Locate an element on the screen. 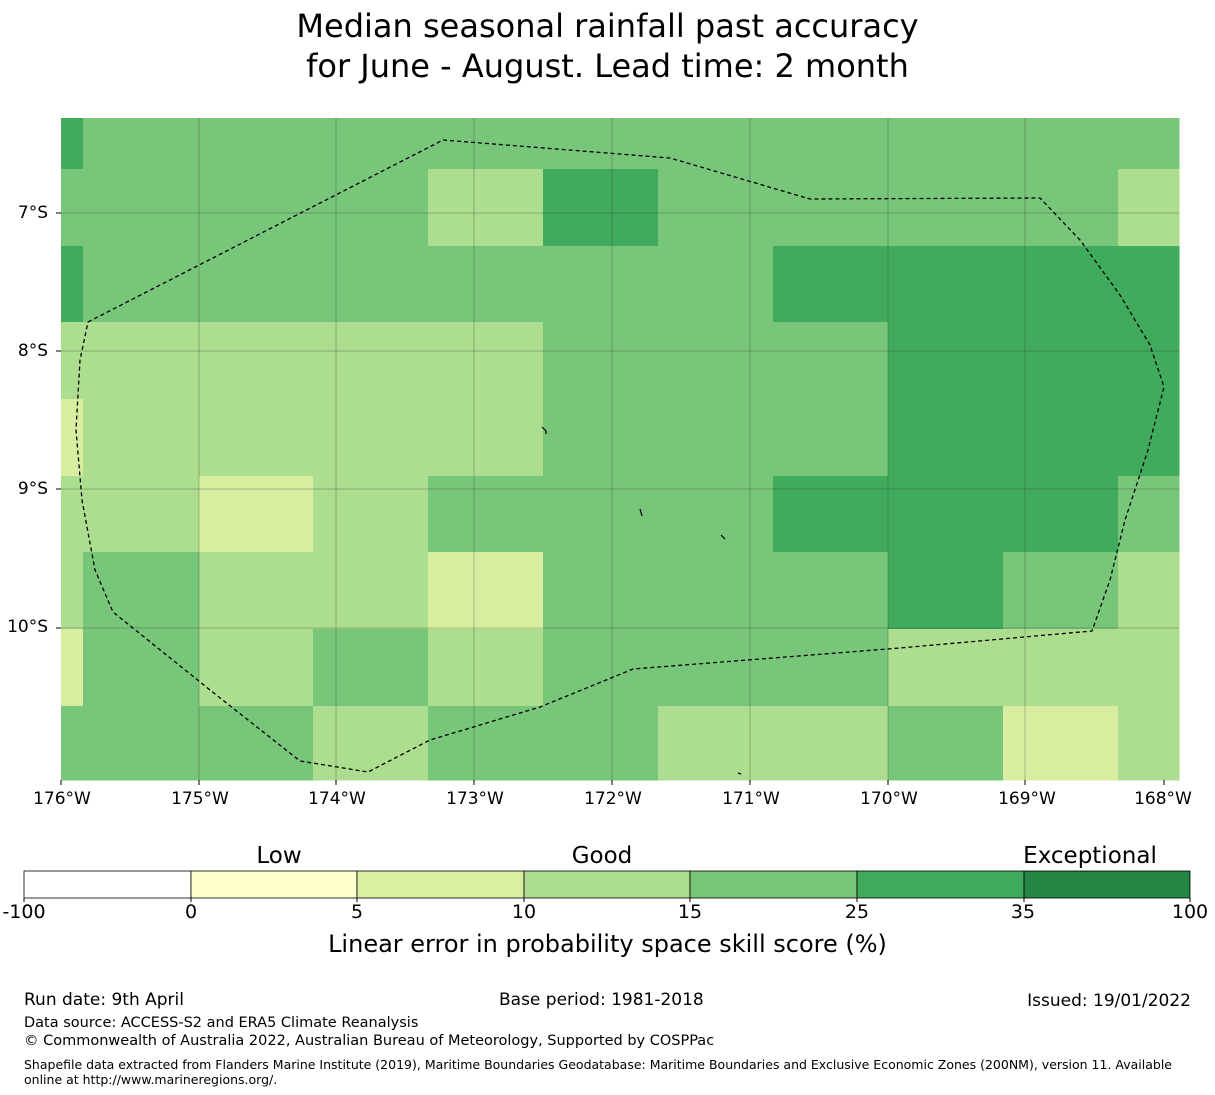 This screenshot has height=1095, width=1215. colorbar-tick-0: 0 is located at coordinates (191, 912).